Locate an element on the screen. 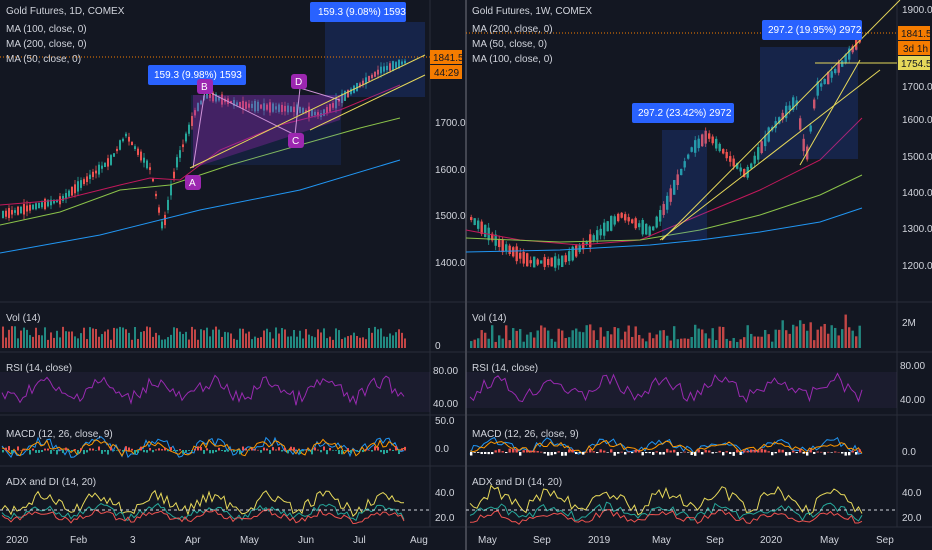 This screenshot has height=550, width=932. right-ma-200-line is located at coordinates (664, 230).